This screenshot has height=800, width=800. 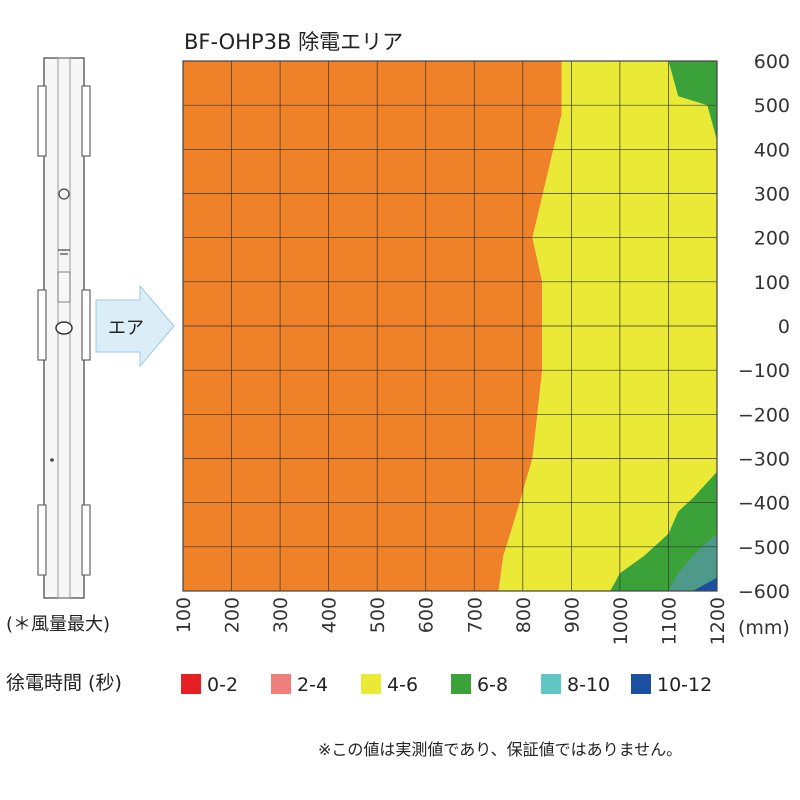 I want to click on y-tick-label: −300, so click(x=764, y=460).